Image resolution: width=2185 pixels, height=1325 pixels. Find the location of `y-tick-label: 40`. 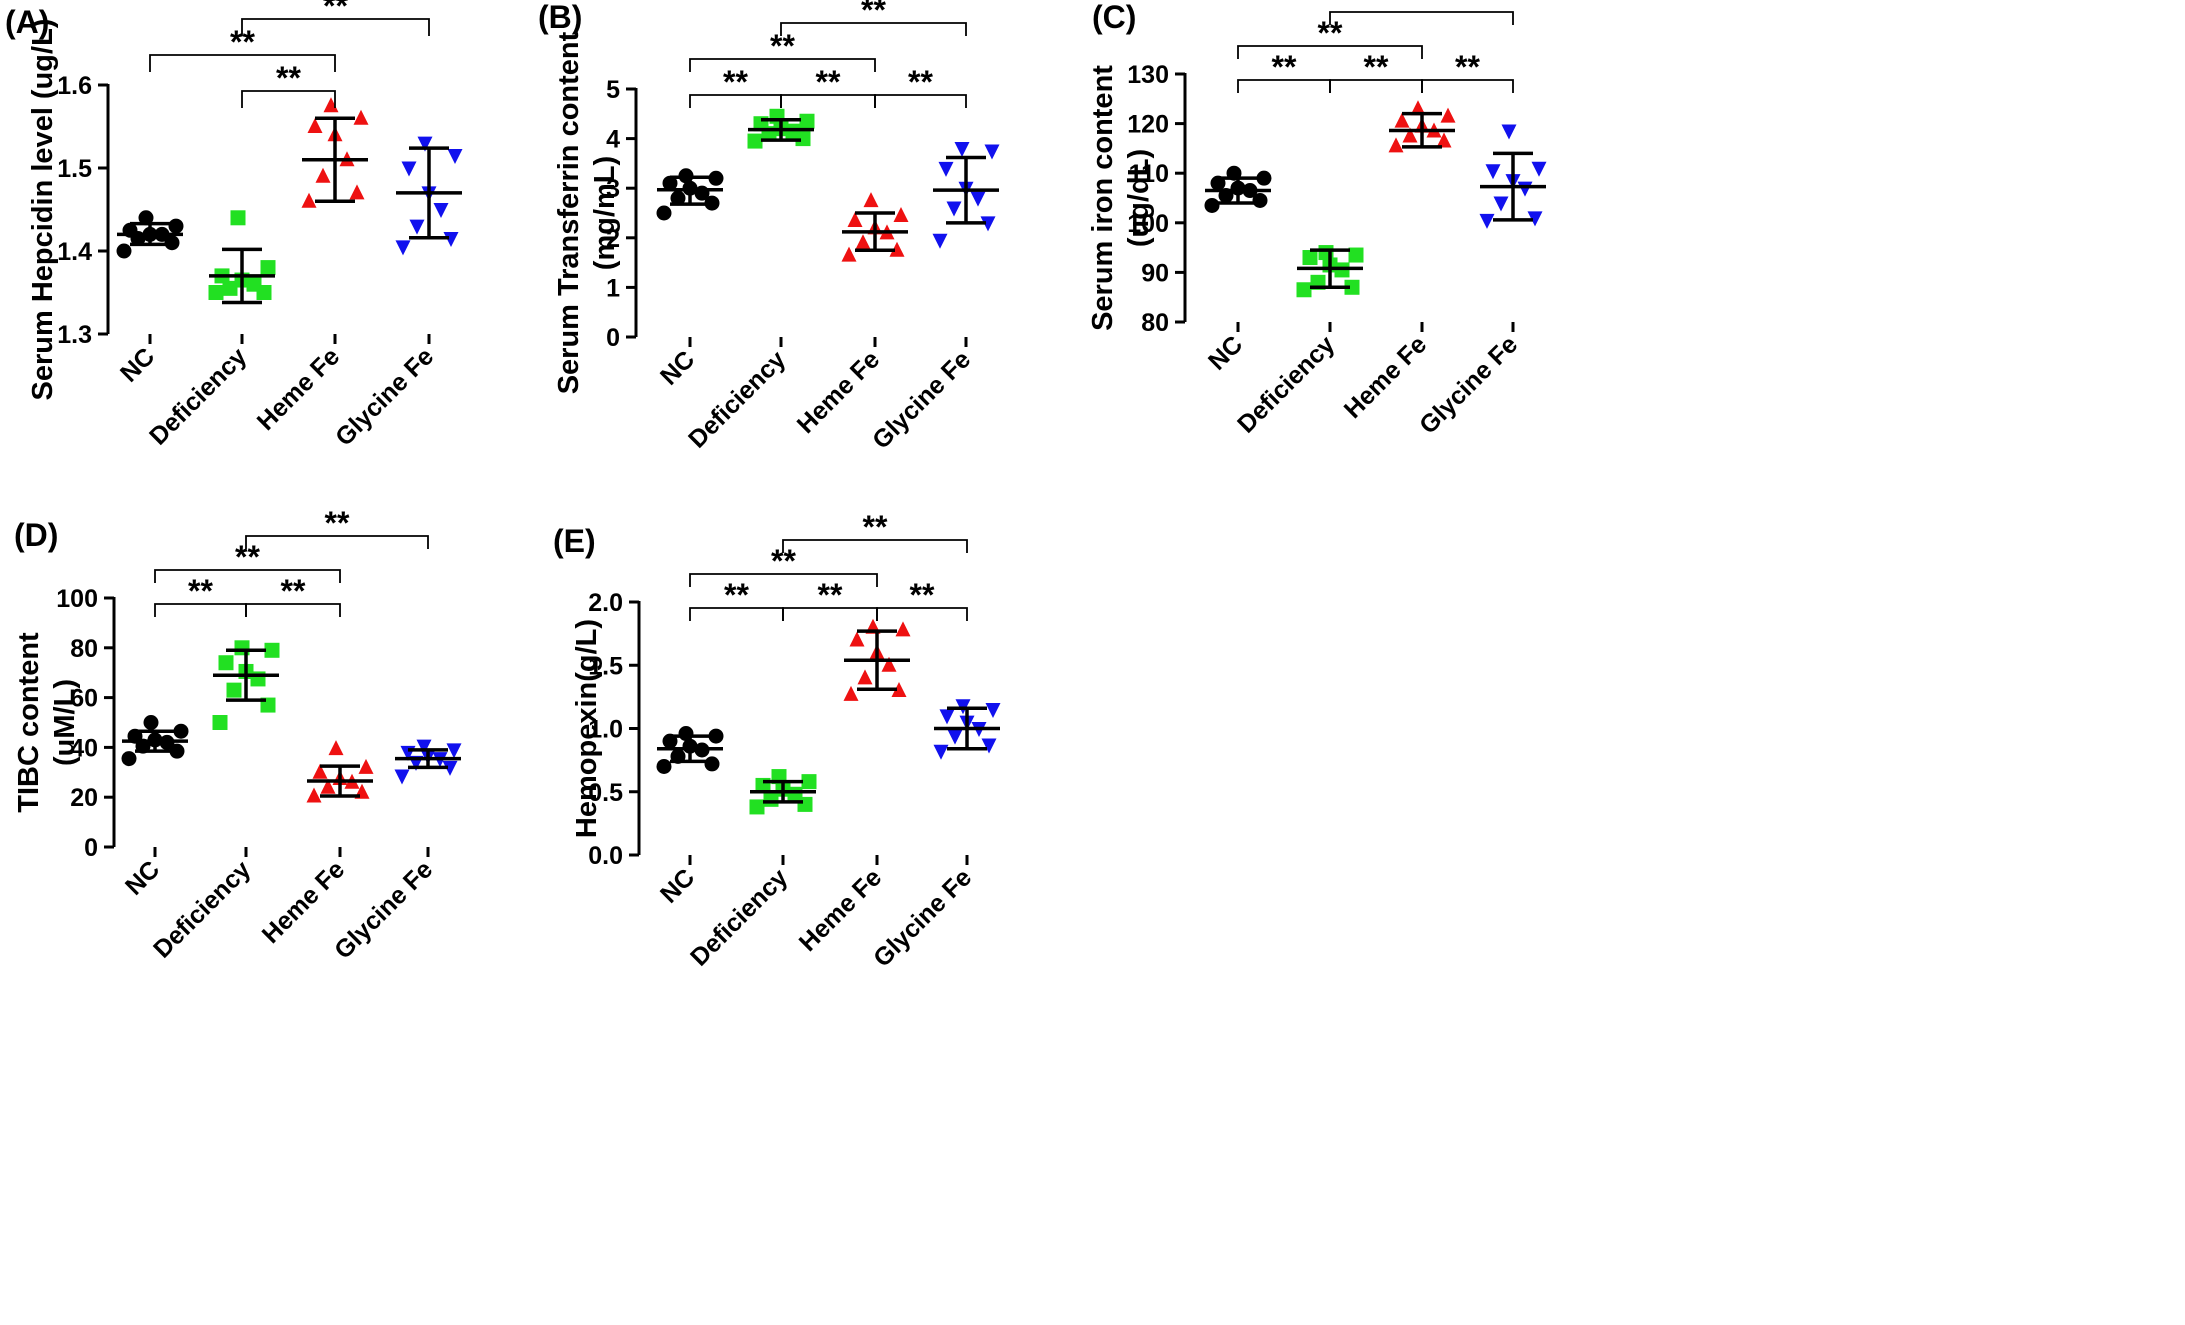

y-tick-label: 40 is located at coordinates (84, 748).